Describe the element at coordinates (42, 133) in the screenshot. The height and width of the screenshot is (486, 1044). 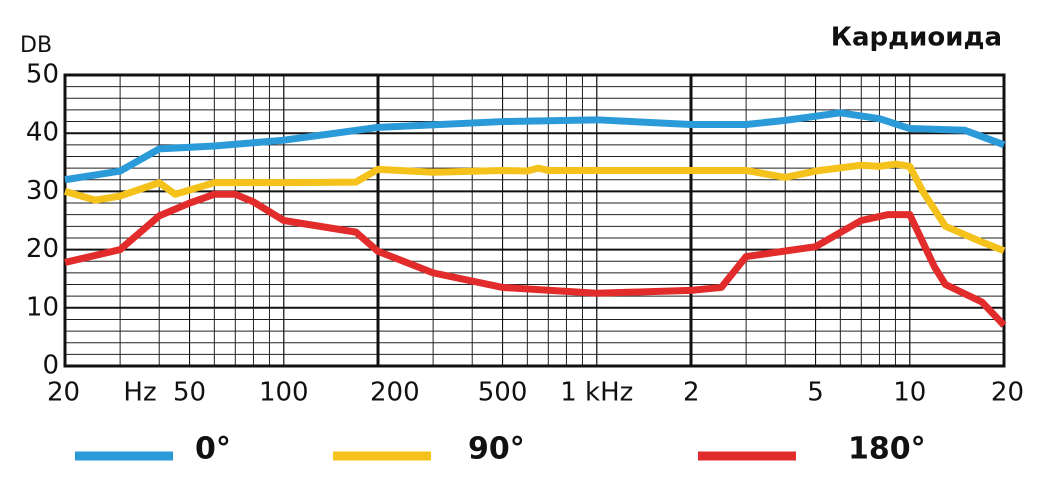
I see `y-tick-label: 40` at that location.